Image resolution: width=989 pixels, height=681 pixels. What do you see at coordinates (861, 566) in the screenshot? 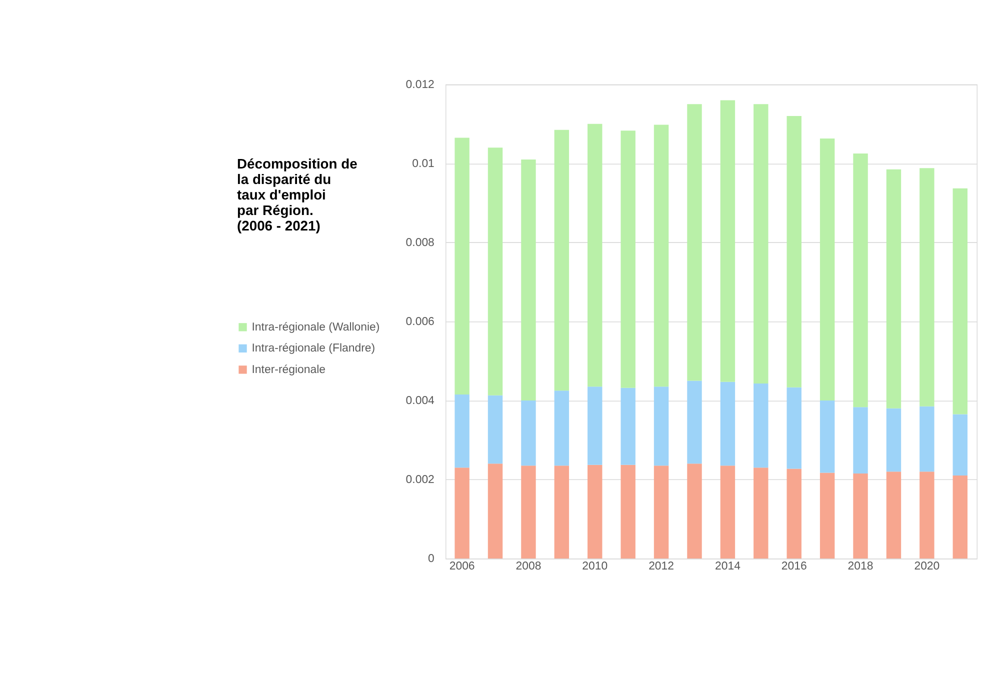
I see `x-tick-label: 2018` at bounding box center [861, 566].